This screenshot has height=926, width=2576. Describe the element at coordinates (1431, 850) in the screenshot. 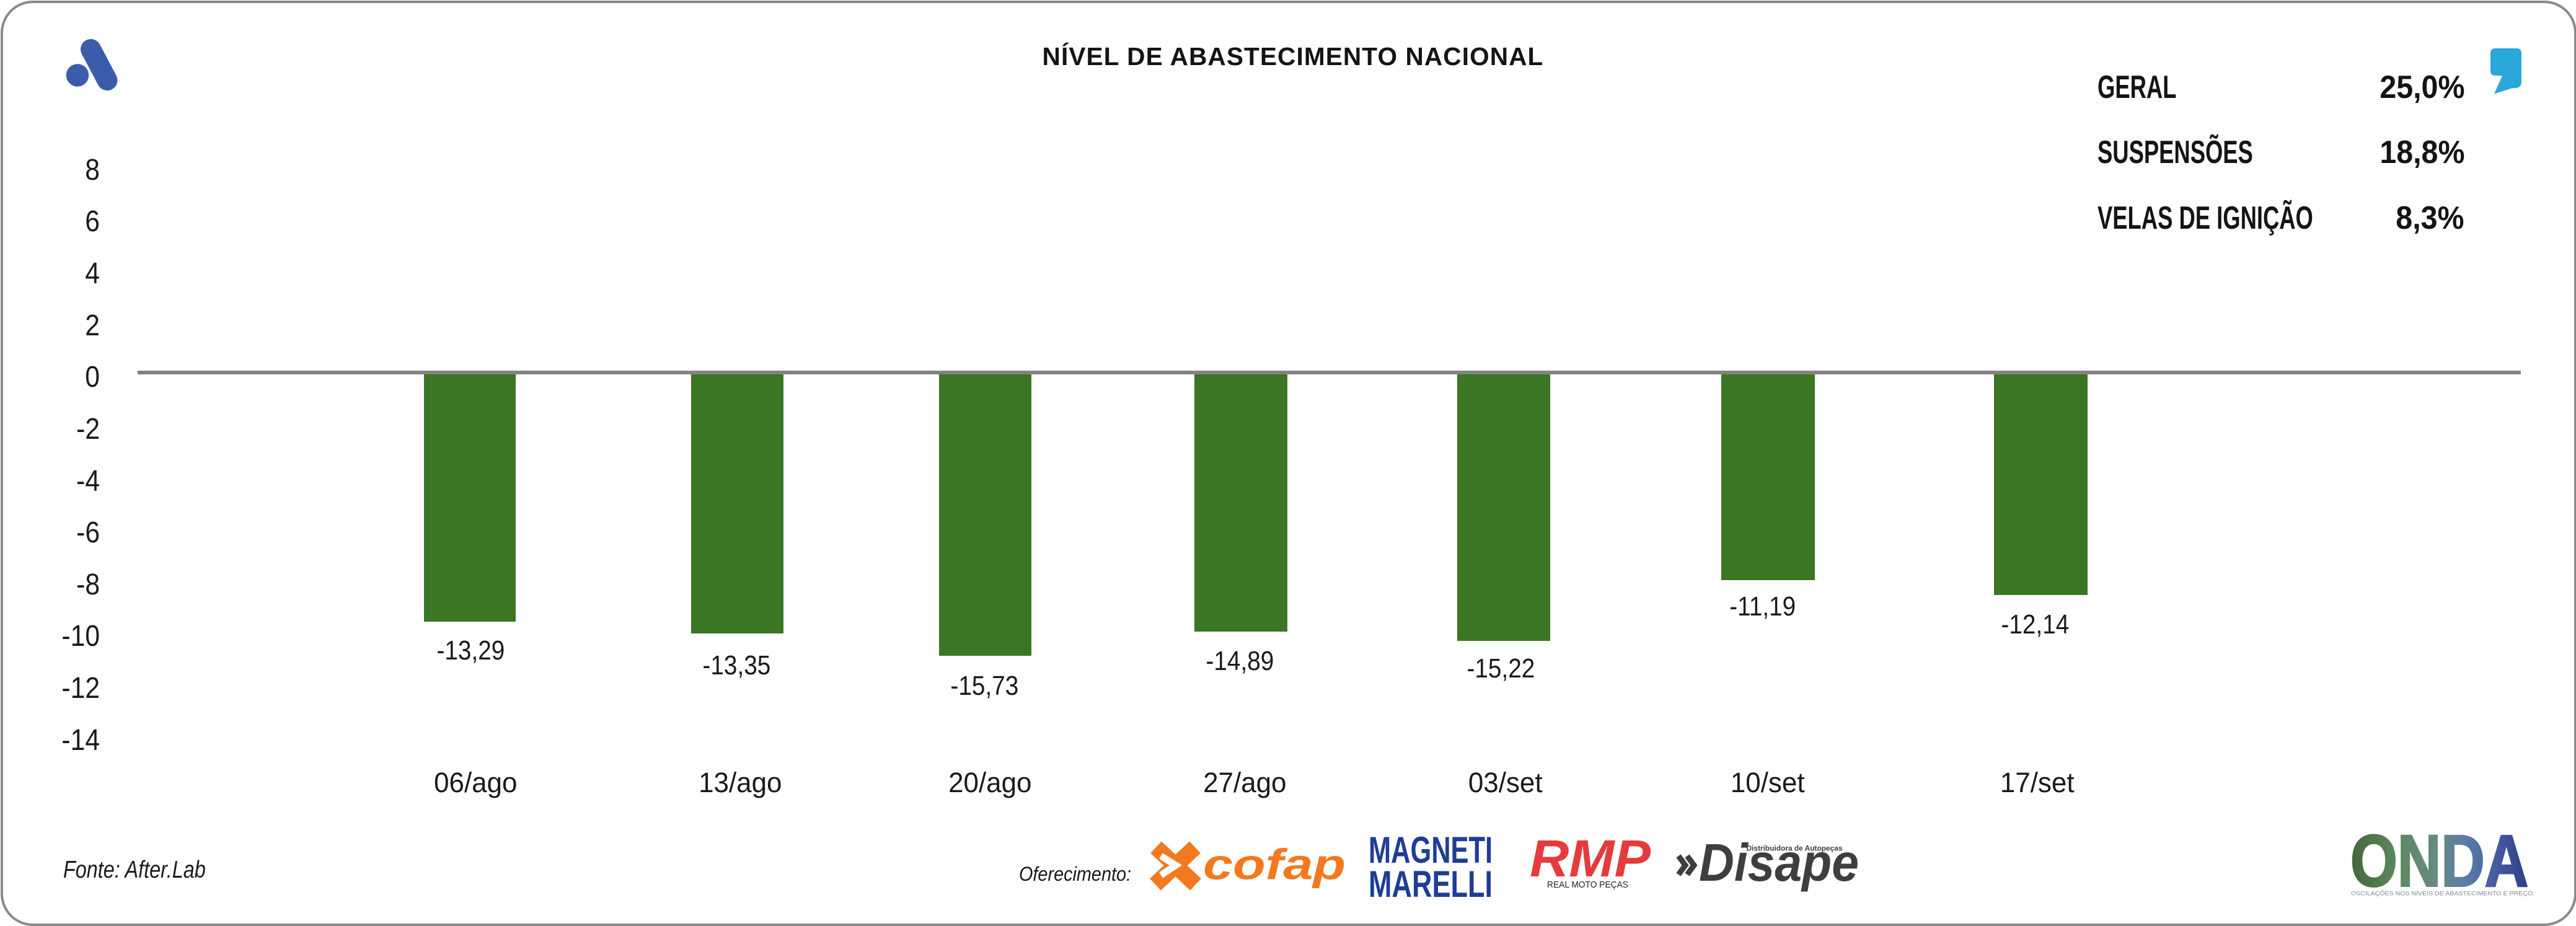

I see `svg-text: MAGNETI` at that location.